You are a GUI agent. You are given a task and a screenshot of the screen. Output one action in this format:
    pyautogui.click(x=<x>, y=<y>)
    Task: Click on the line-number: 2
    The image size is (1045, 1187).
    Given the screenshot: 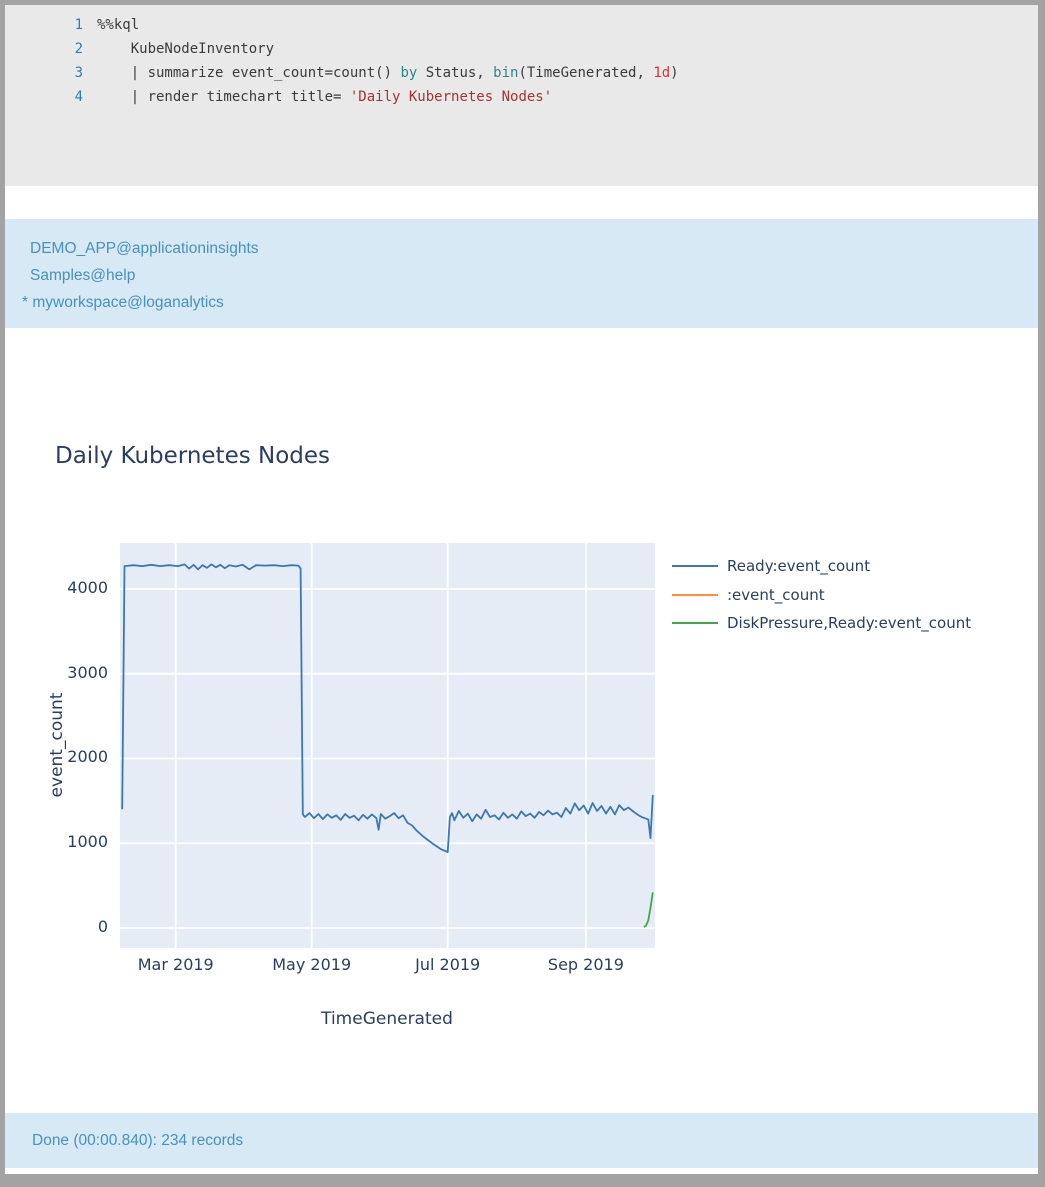 What is the action you would take?
    pyautogui.click(x=78, y=49)
    